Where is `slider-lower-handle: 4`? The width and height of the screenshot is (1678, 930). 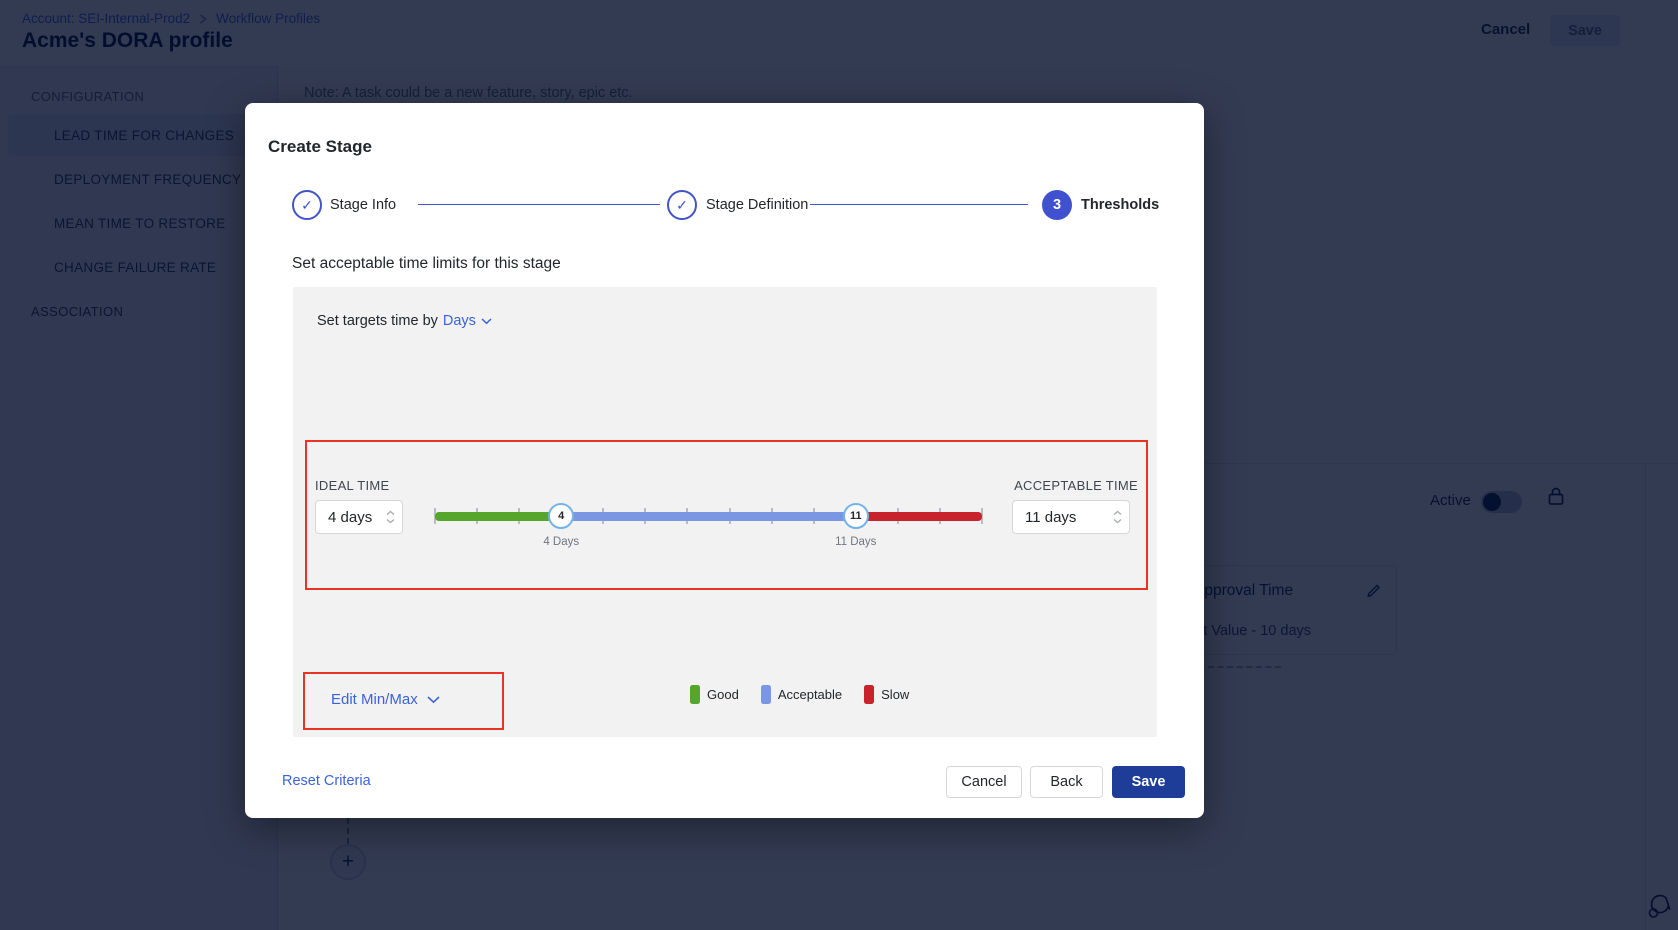
slider-lower-handle: 4 is located at coordinates (561, 516).